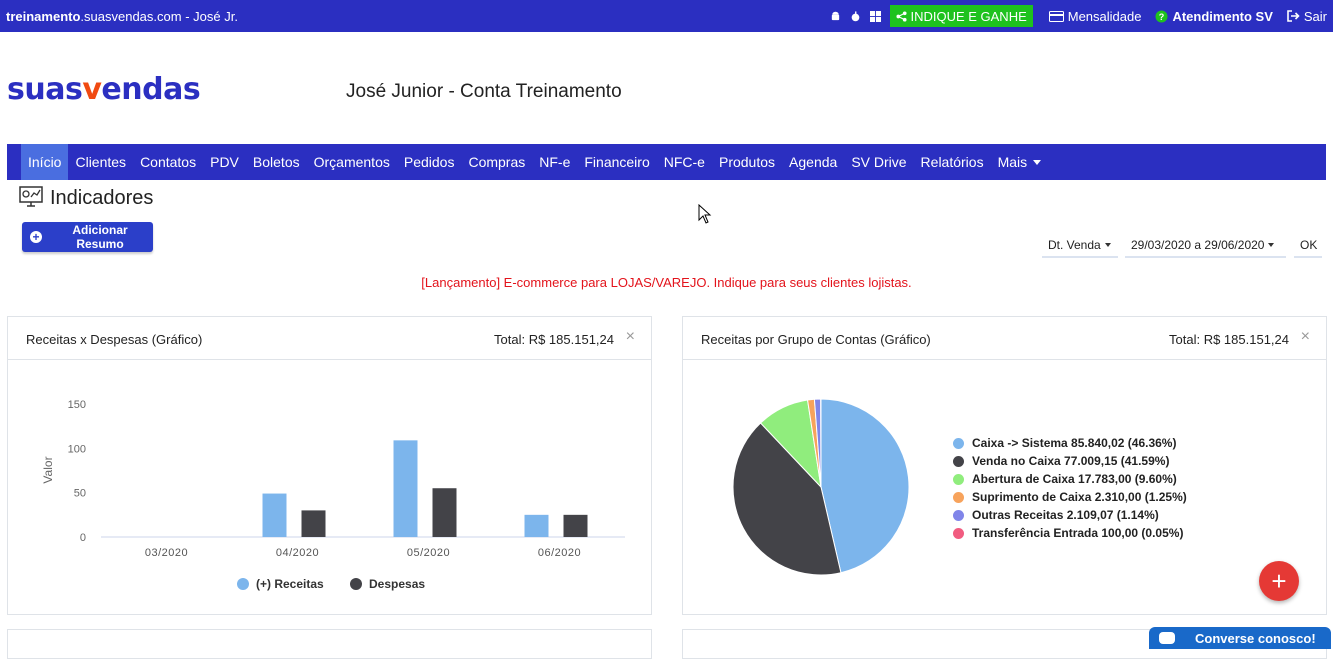  Describe the element at coordinates (875, 16) in the screenshot. I see `windows-icon` at that location.